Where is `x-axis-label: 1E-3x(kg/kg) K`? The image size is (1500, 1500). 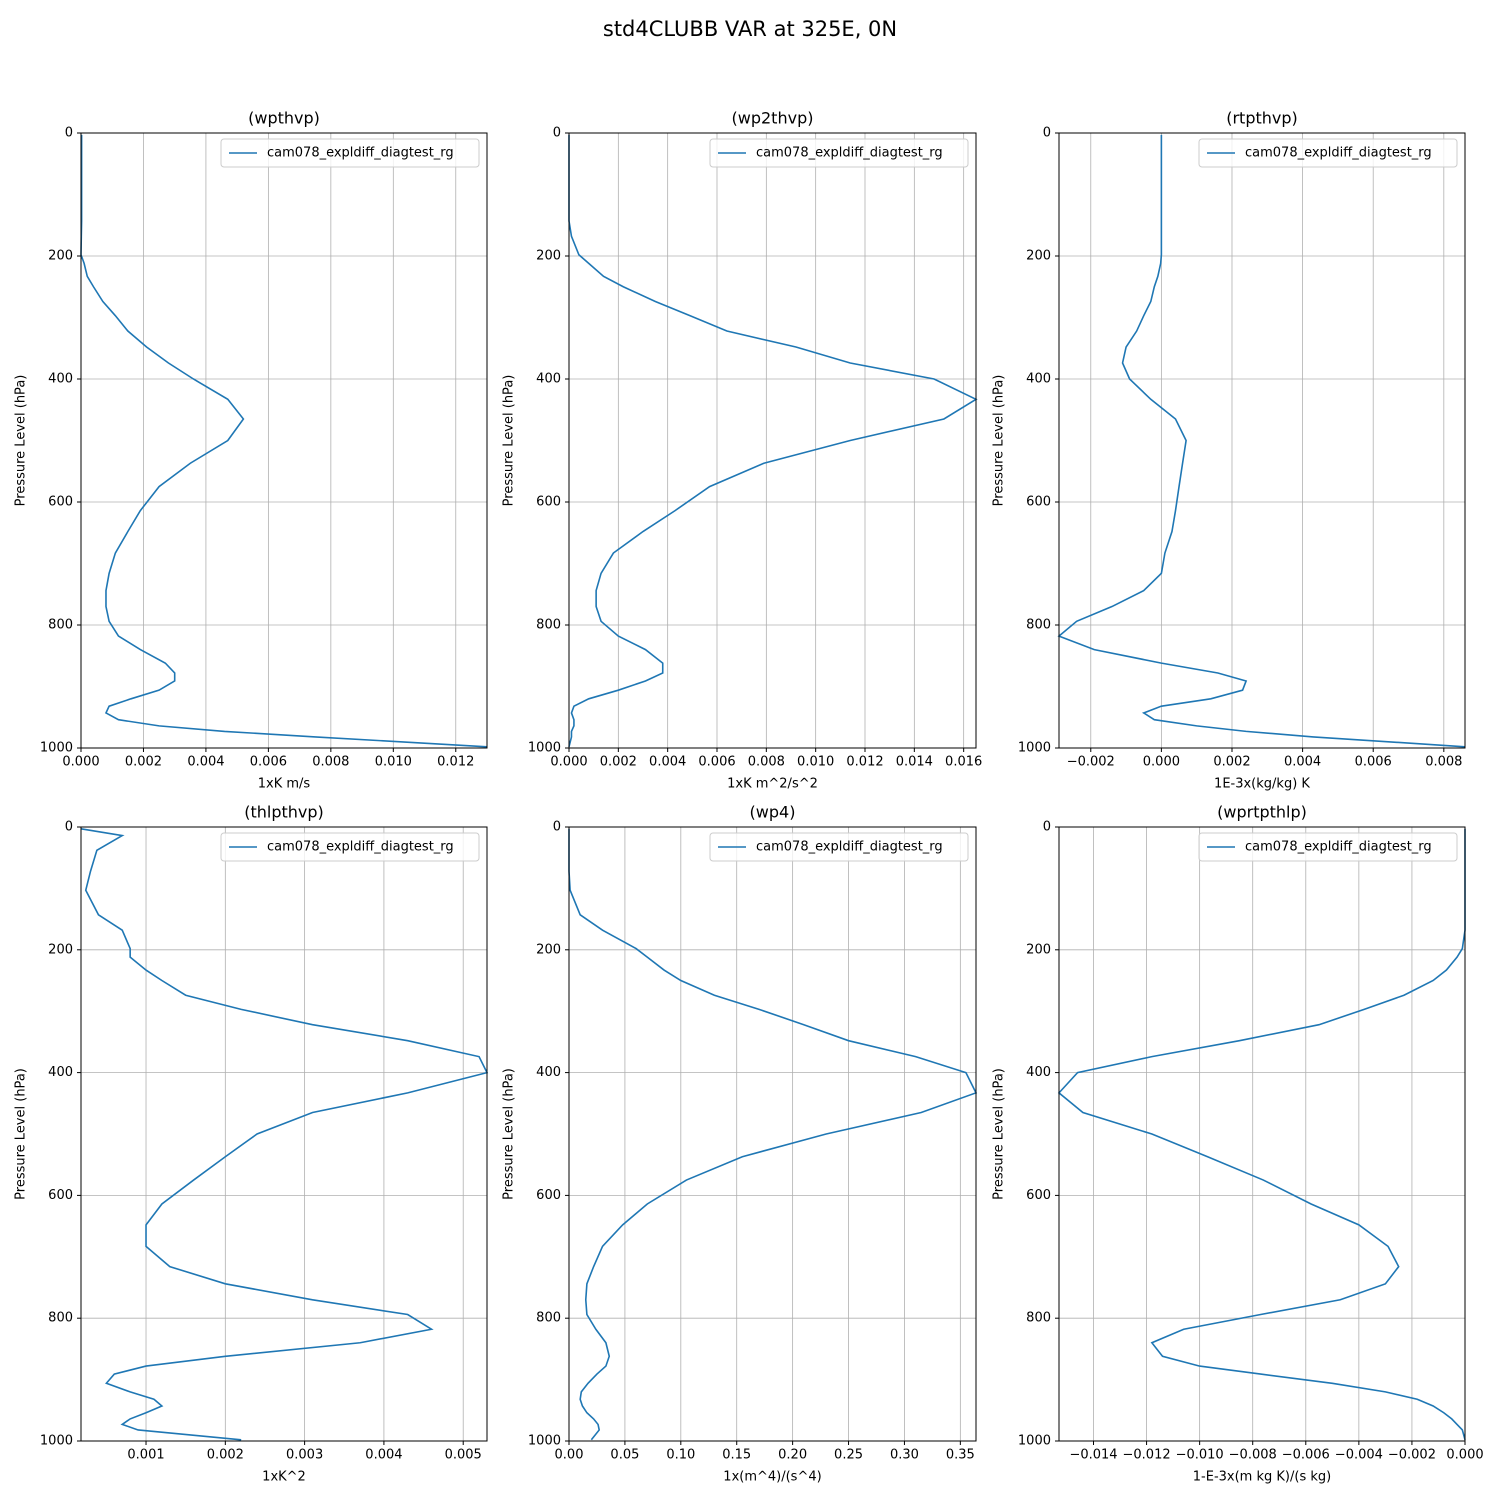 x-axis-label: 1E-3x(kg/kg) K is located at coordinates (1262, 784).